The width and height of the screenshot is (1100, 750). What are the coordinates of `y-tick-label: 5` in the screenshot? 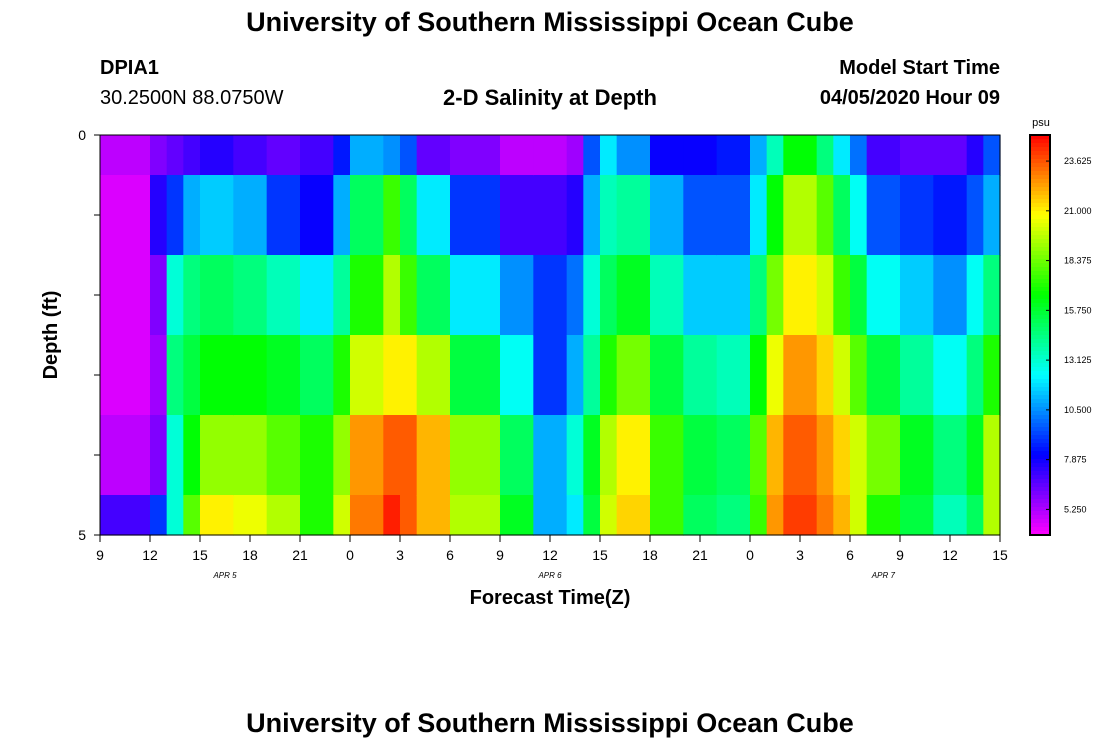 It's located at (82, 535).